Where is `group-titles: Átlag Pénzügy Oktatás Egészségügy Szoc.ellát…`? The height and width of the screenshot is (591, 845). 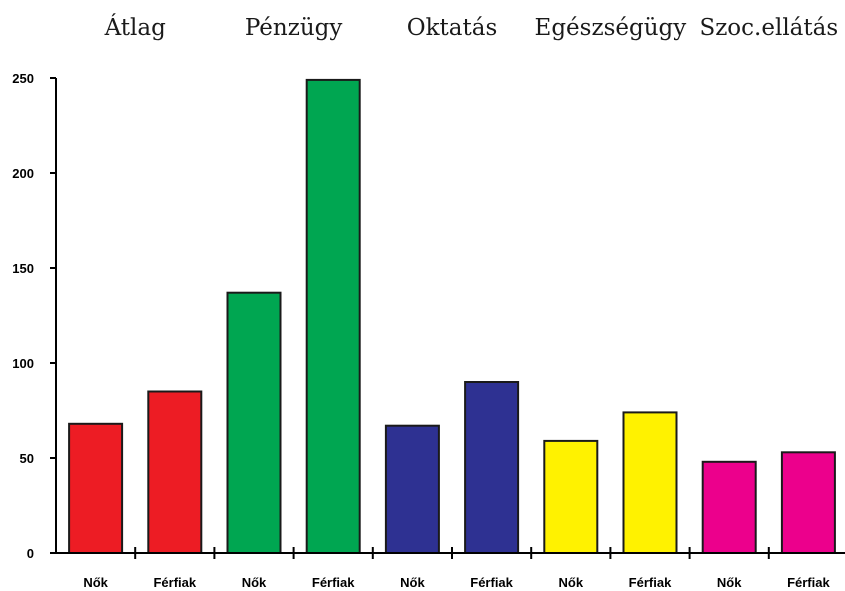
group-titles: Átlag Pénzügy Oktatás Egészségügy Szoc.ellát… is located at coordinates (471, 27).